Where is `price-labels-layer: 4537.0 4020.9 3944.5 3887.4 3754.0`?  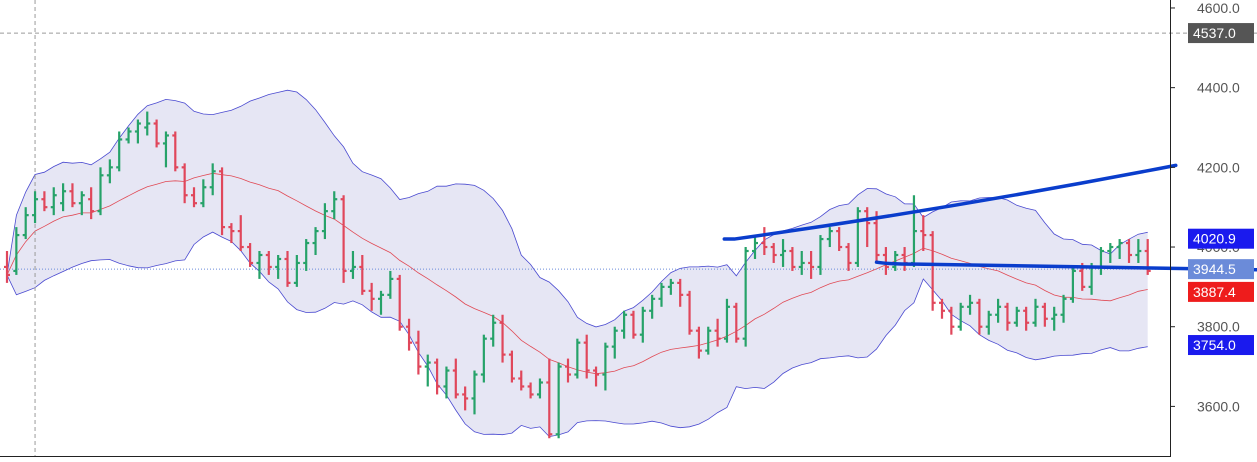
price-labels-layer: 4537.0 4020.9 3944.5 3887.4 3754.0 is located at coordinates (1221, 189).